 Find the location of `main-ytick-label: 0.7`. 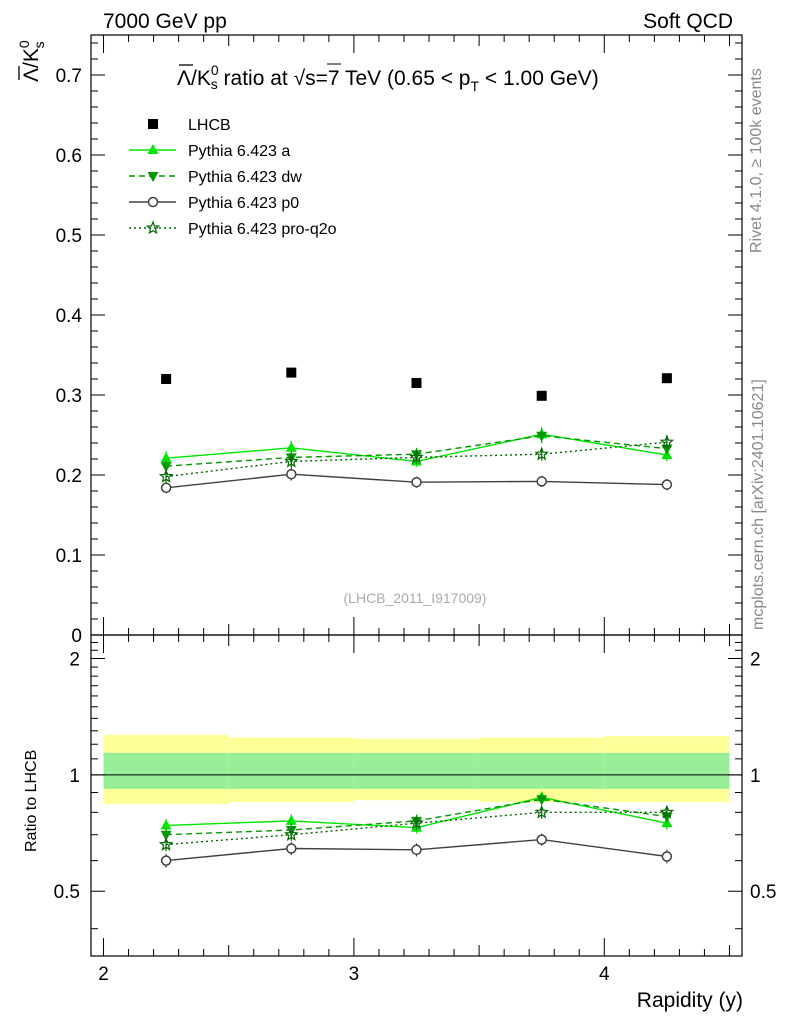

main-ytick-label: 0.7 is located at coordinates (69, 76).